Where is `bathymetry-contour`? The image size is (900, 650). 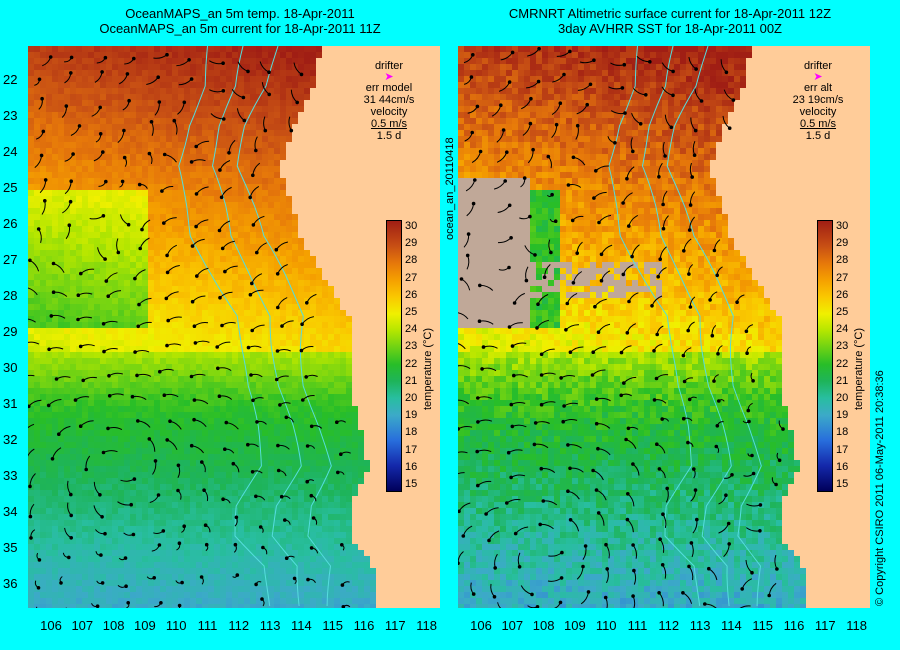 bathymetry-contour is located at coordinates (654, 326).